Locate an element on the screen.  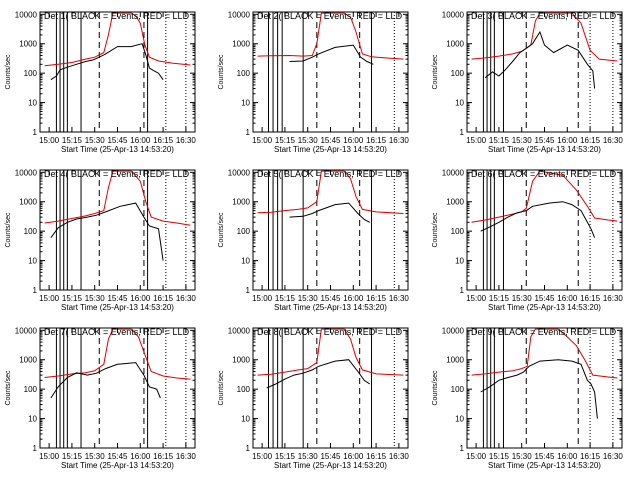
panel-title: Det 5( BLACK = Events, RED = LLD is located at coordinates (330, 174).